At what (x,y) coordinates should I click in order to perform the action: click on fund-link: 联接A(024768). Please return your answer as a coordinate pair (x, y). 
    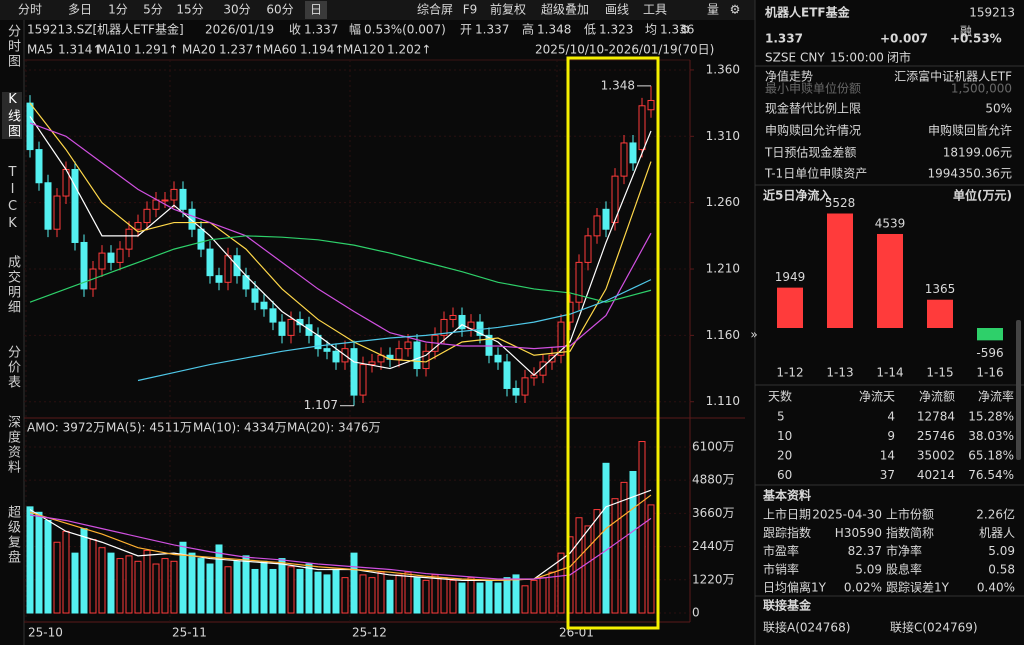
    Looking at the image, I should click on (806, 627).